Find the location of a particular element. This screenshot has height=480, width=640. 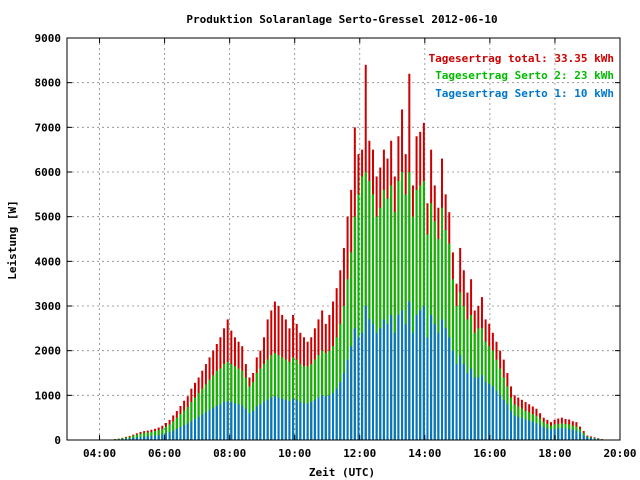

y-tick-label: 2000 is located at coordinates (48, 351).